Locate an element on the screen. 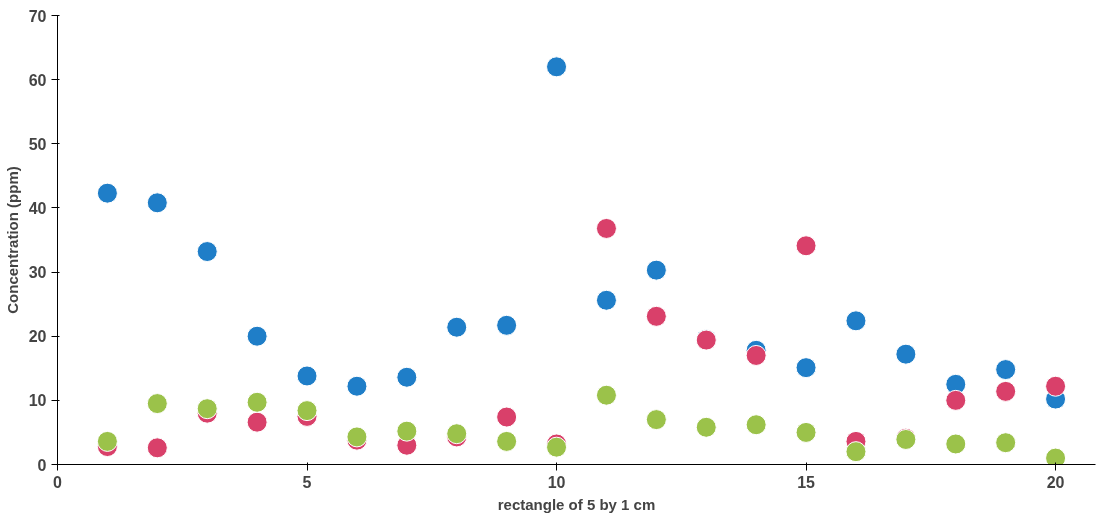 This screenshot has width=1112, height=523. x-axis-title: rectangle of 5 by 1 cm is located at coordinates (576, 504).